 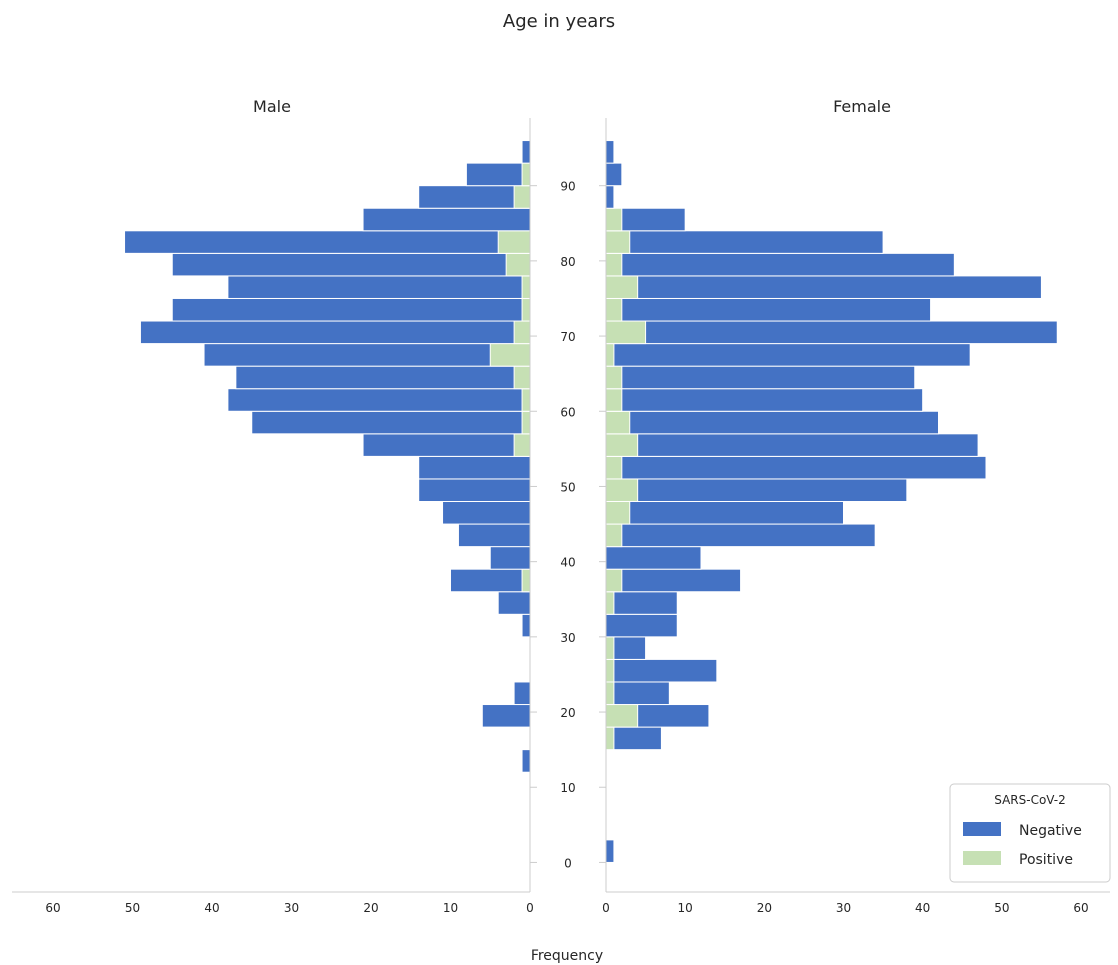 What do you see at coordinates (1030, 800) in the screenshot?
I see `legend-title: SARS-CoV-2` at bounding box center [1030, 800].